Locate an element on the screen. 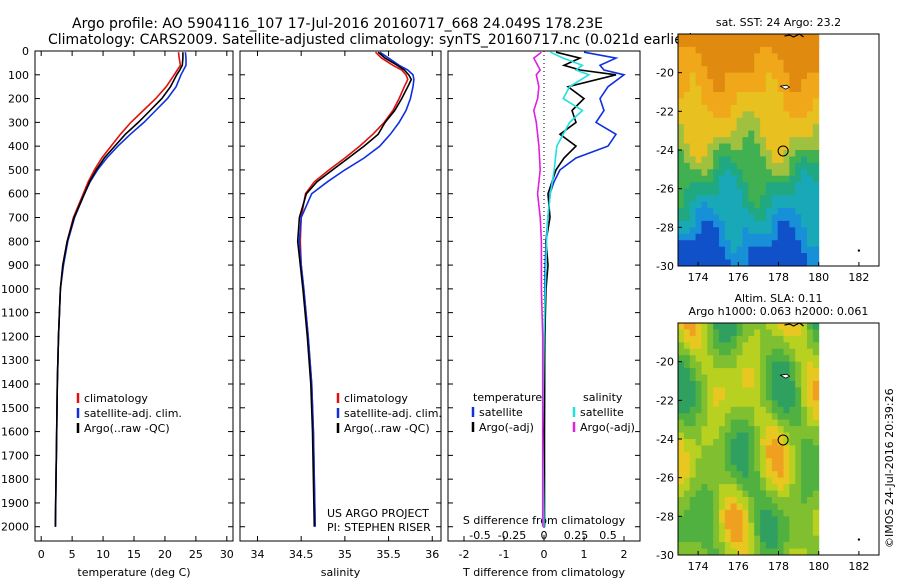 This screenshot has width=900, height=580. x-tick-label: 10 is located at coordinates (103, 554).